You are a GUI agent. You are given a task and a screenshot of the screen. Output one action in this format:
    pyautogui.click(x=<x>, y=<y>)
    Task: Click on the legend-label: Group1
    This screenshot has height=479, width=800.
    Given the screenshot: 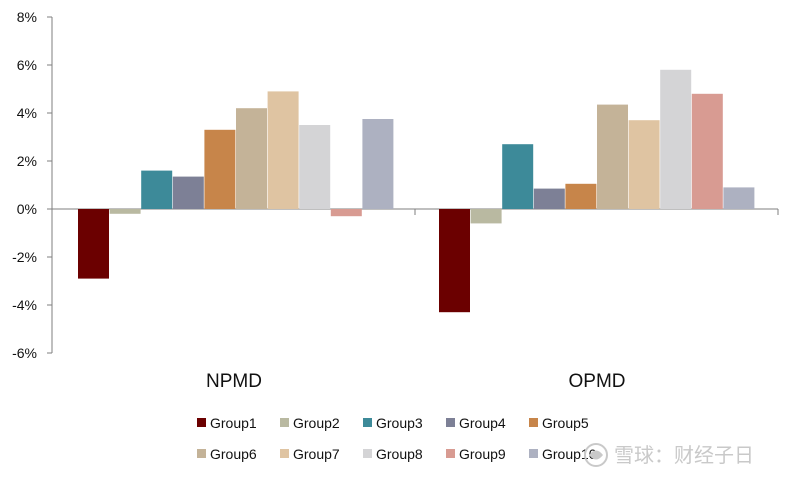 What is the action you would take?
    pyautogui.click(x=233, y=423)
    